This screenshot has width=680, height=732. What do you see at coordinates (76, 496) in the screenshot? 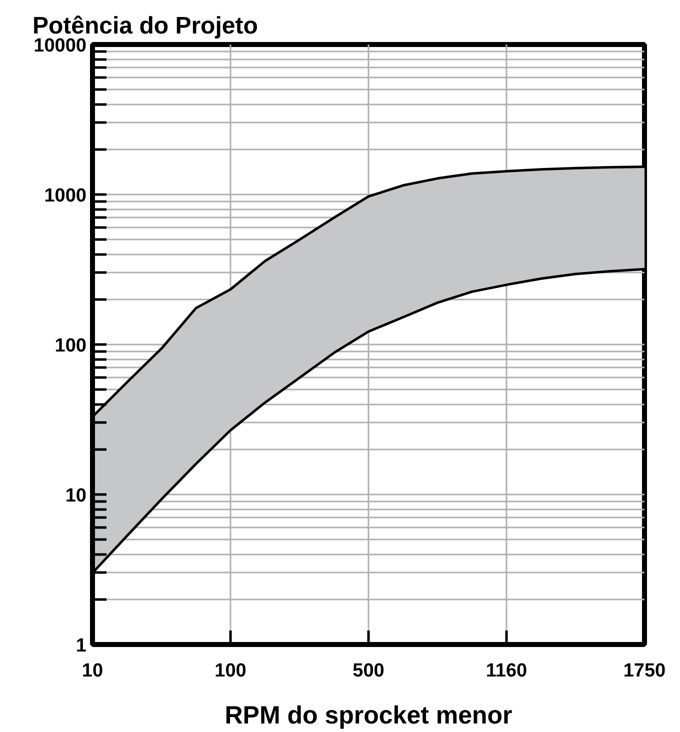
I see `y-tick-label: 10` at bounding box center [76, 496].